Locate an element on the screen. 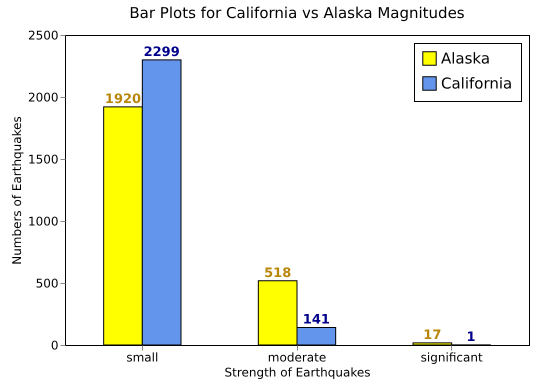 Image resolution: width=547 pixels, height=391 pixels. x-tick-label: small is located at coordinates (142, 357).